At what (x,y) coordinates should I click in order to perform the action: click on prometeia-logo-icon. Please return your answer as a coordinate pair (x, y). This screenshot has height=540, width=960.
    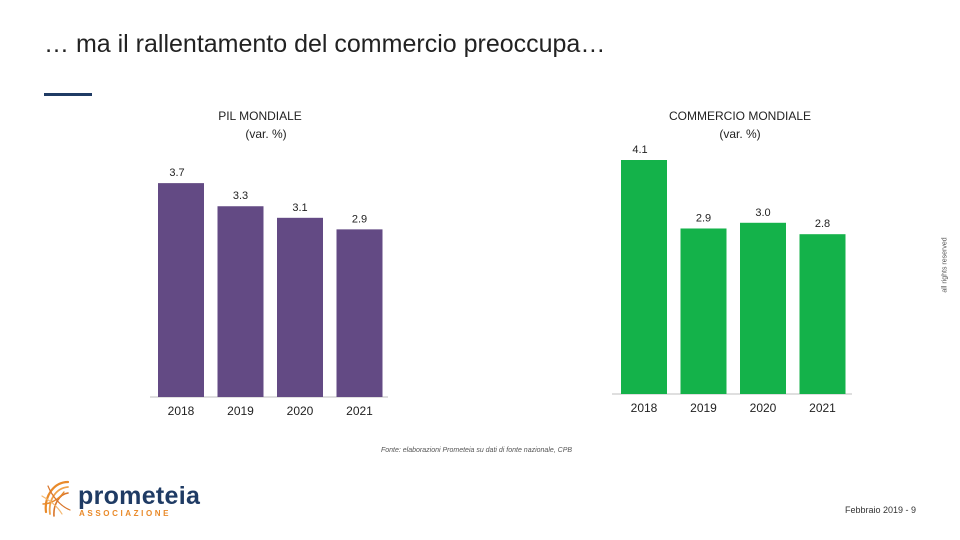
    Looking at the image, I should click on (56, 498).